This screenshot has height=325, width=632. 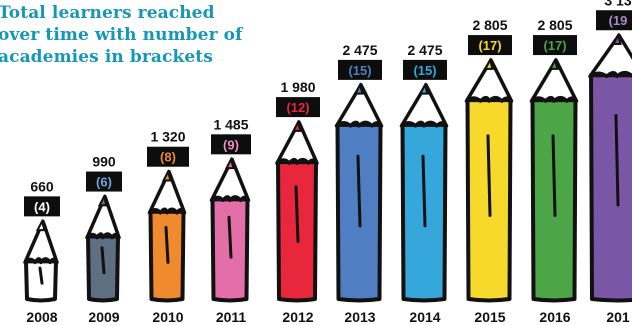 What do you see at coordinates (231, 317) in the screenshot?
I see `year-tick-label: 2011` at bounding box center [231, 317].